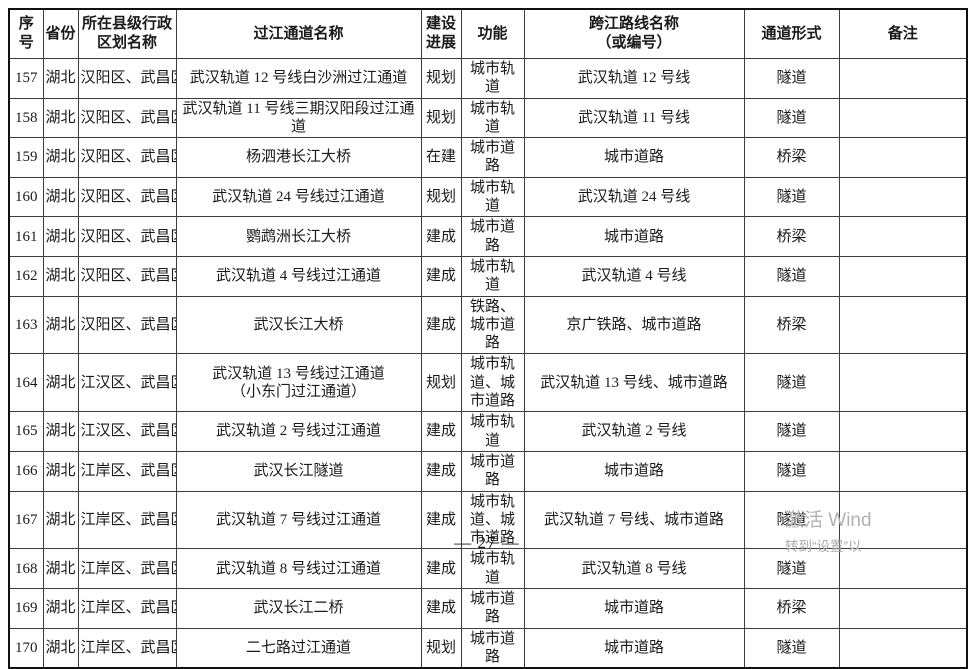 The width and height of the screenshot is (973, 669). I want to click on cell-route: 京广铁路、城市道路, so click(634, 325).